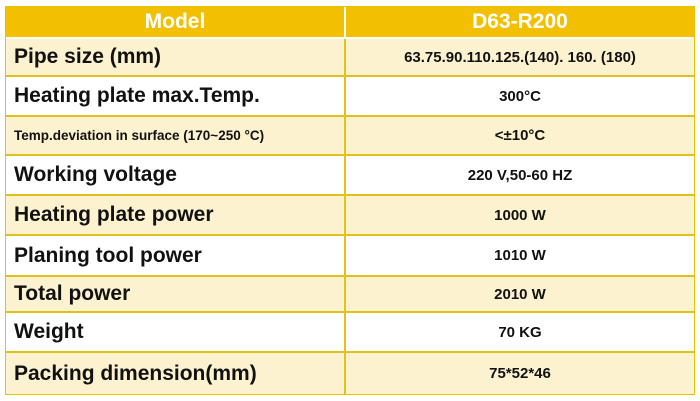 Image resolution: width=700 pixels, height=401 pixels. What do you see at coordinates (520, 135) in the screenshot?
I see `row-value: <±10°C` at bounding box center [520, 135].